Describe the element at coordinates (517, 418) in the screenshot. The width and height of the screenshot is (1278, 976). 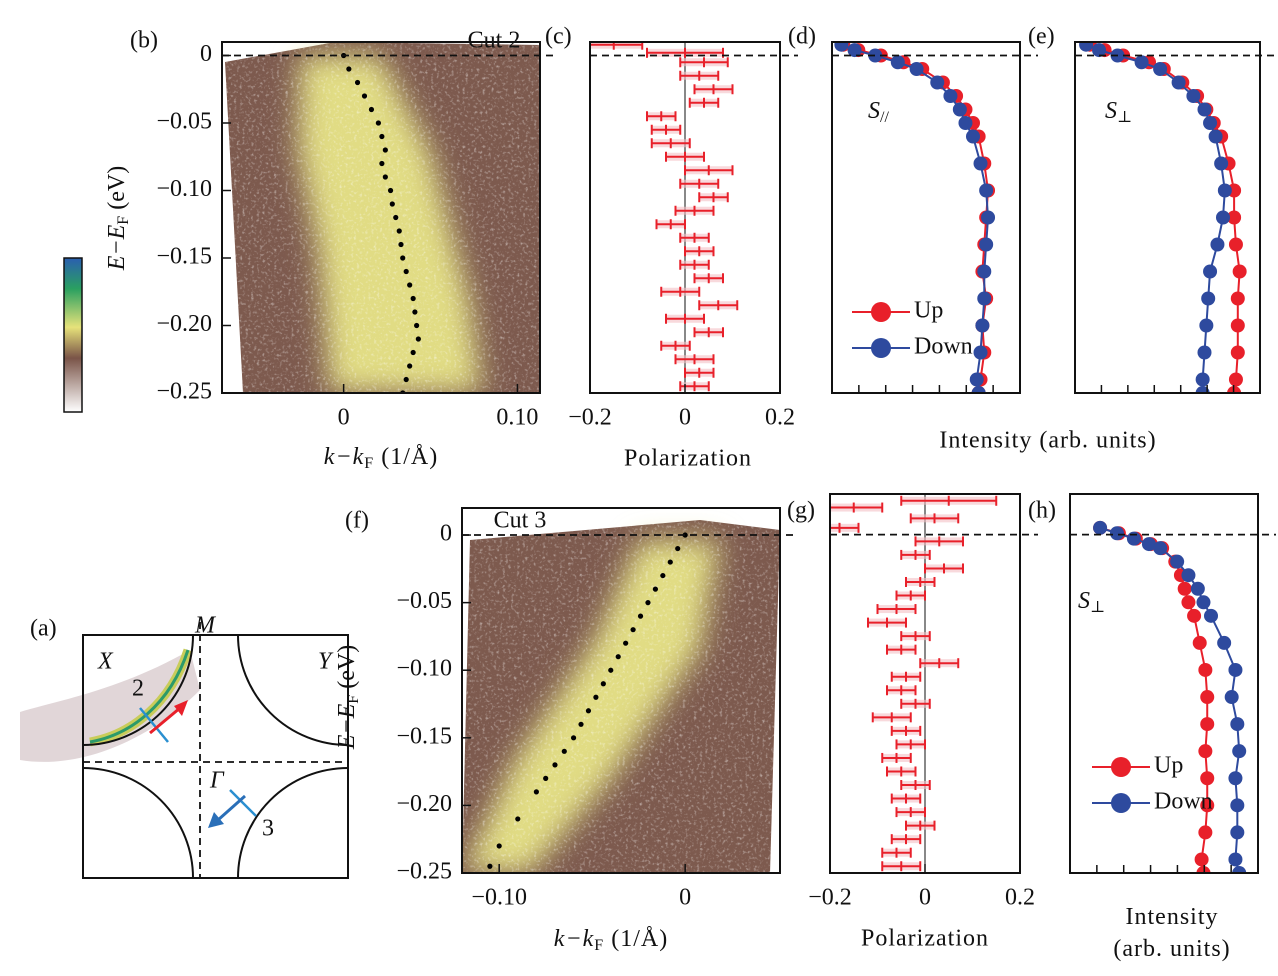
I see `x-tick-label: 0.10` at that location.